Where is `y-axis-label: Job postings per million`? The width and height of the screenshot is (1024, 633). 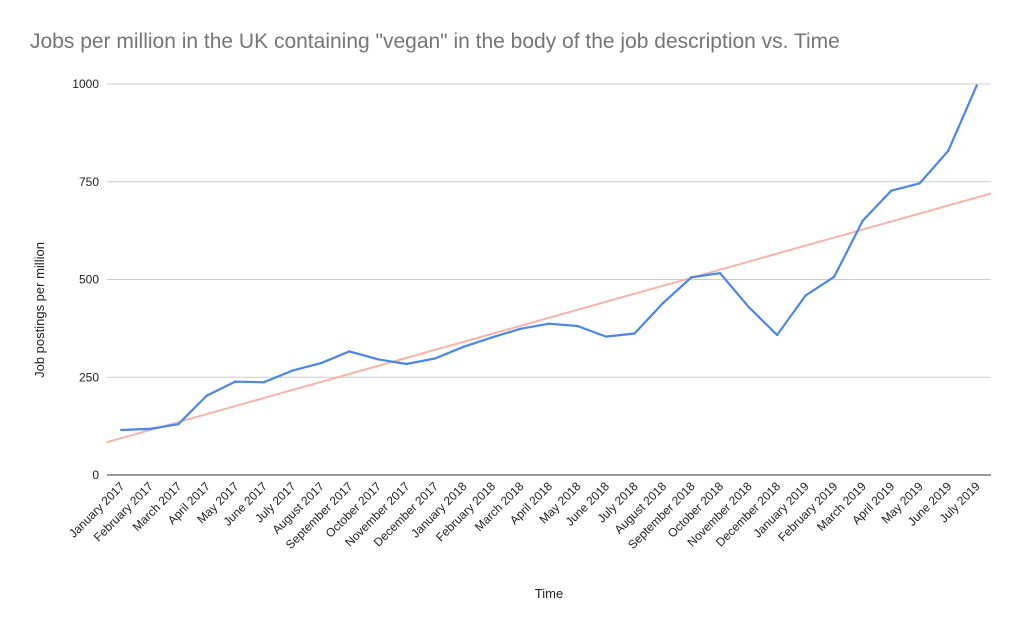 y-axis-label: Job postings per million is located at coordinates (39, 310).